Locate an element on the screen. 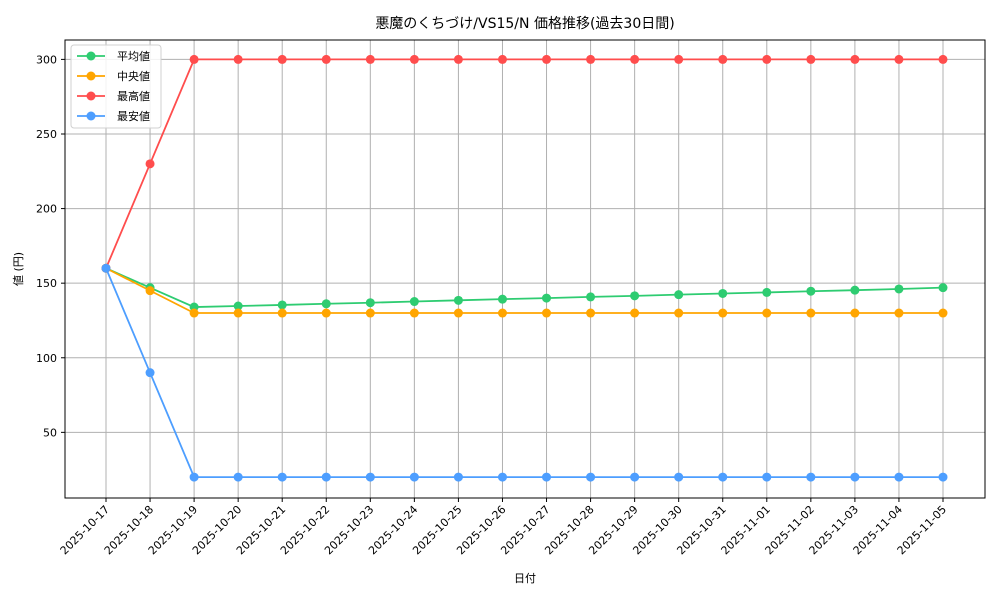 The height and width of the screenshot is (600, 1000). y-tick-label: 150 is located at coordinates (46, 283).